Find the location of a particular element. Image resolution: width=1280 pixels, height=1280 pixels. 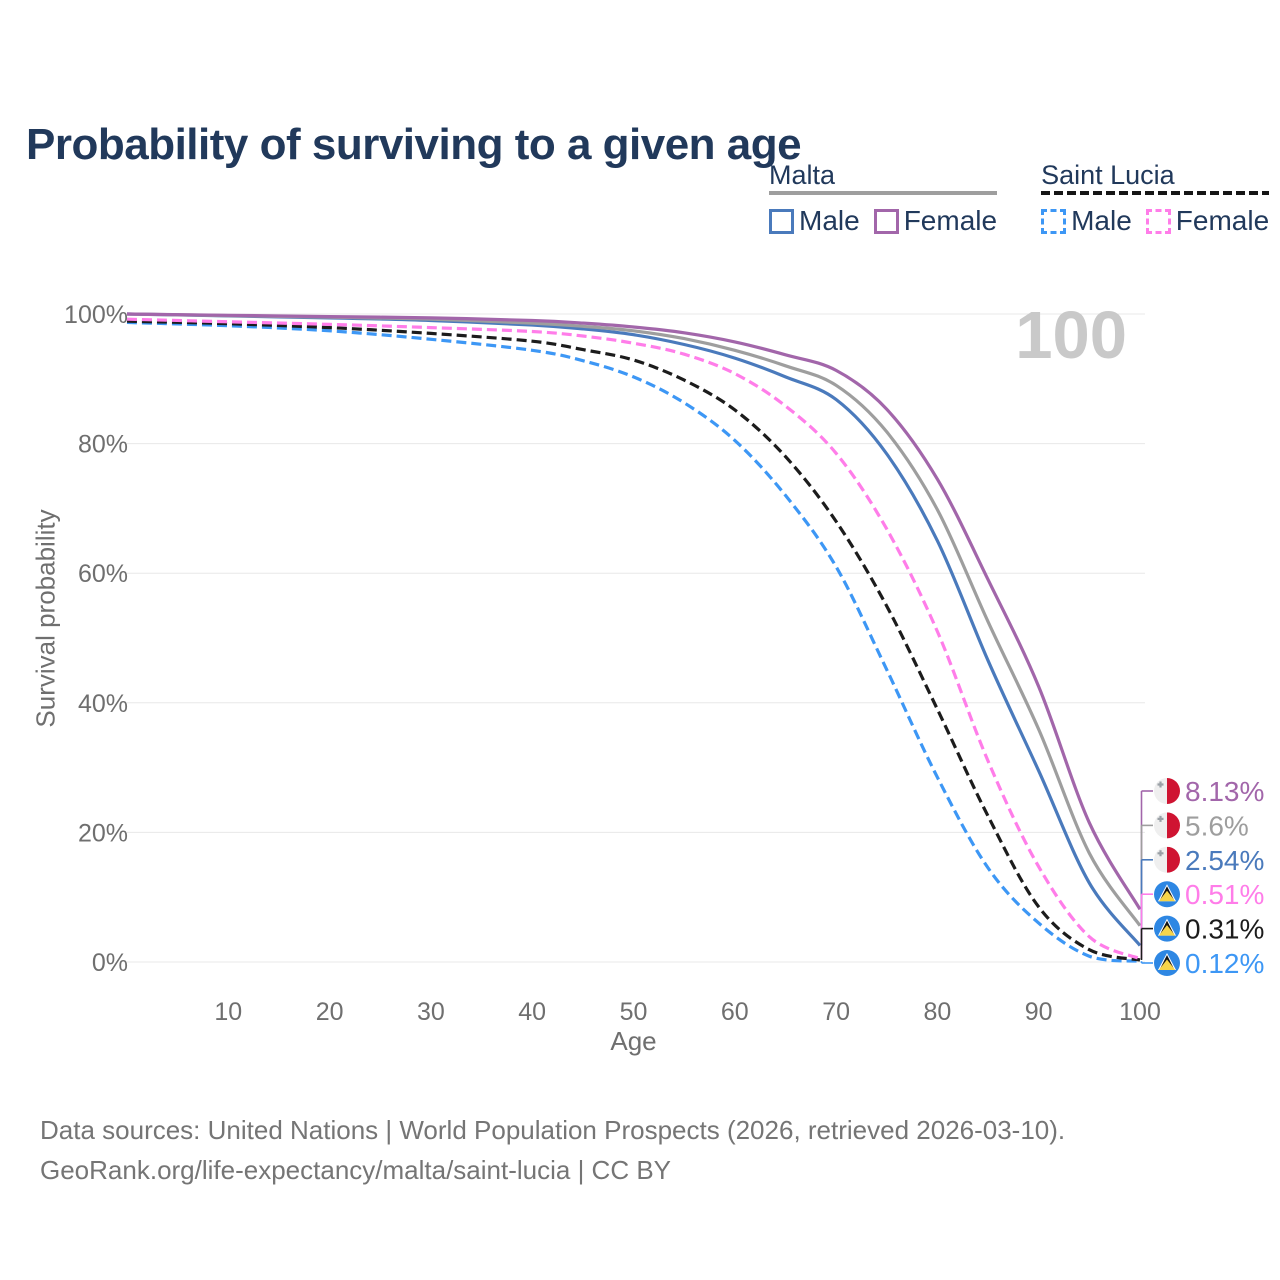

end-label-saint-lucia-female: 0.51% is located at coordinates (1202, 919).